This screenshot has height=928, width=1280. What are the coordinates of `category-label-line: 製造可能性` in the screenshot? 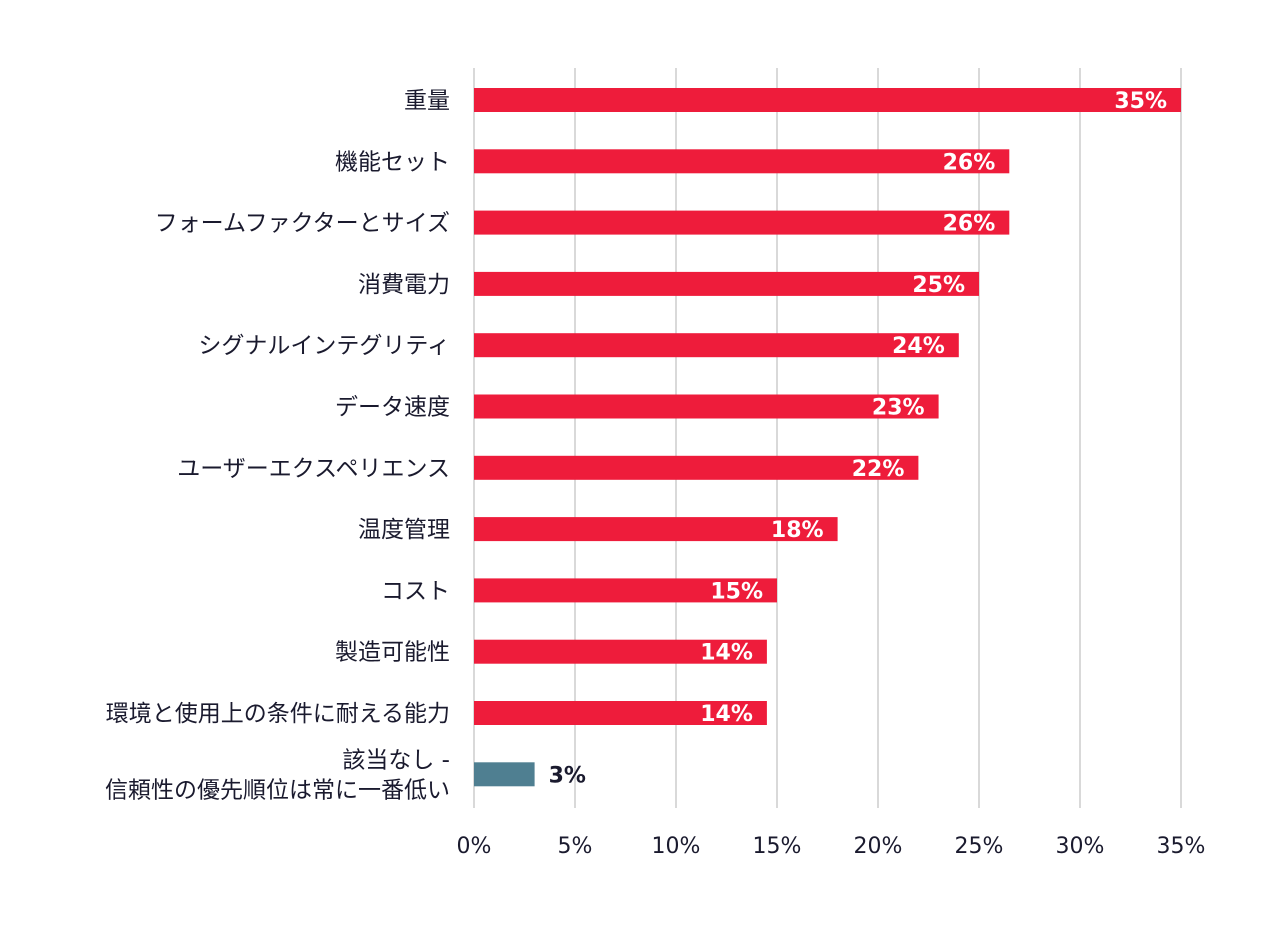 It's located at (392, 653).